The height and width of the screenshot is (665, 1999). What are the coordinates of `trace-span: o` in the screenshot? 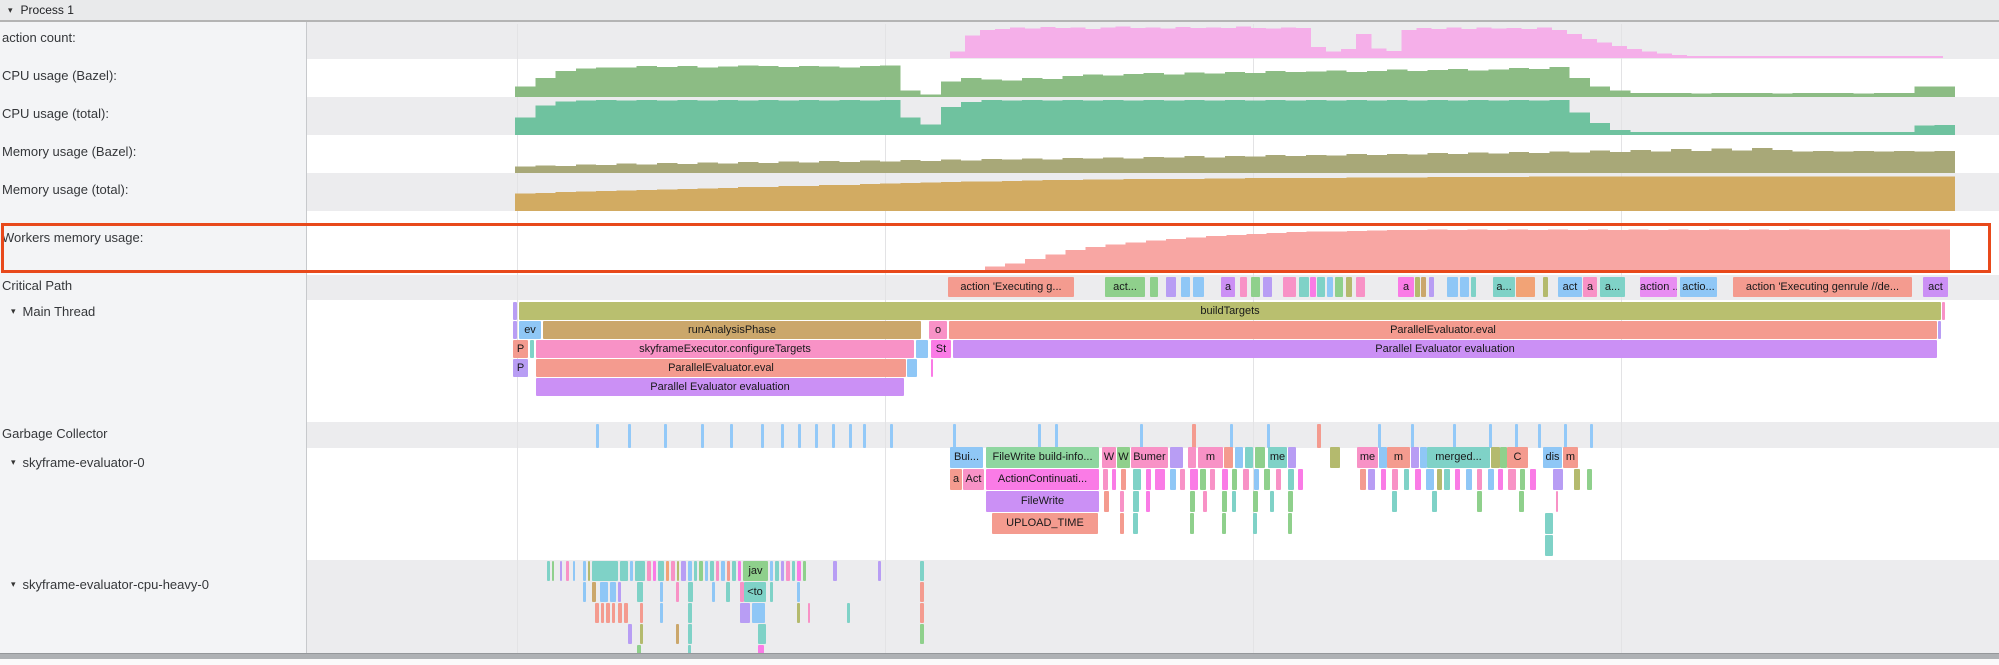 It's located at (938, 330).